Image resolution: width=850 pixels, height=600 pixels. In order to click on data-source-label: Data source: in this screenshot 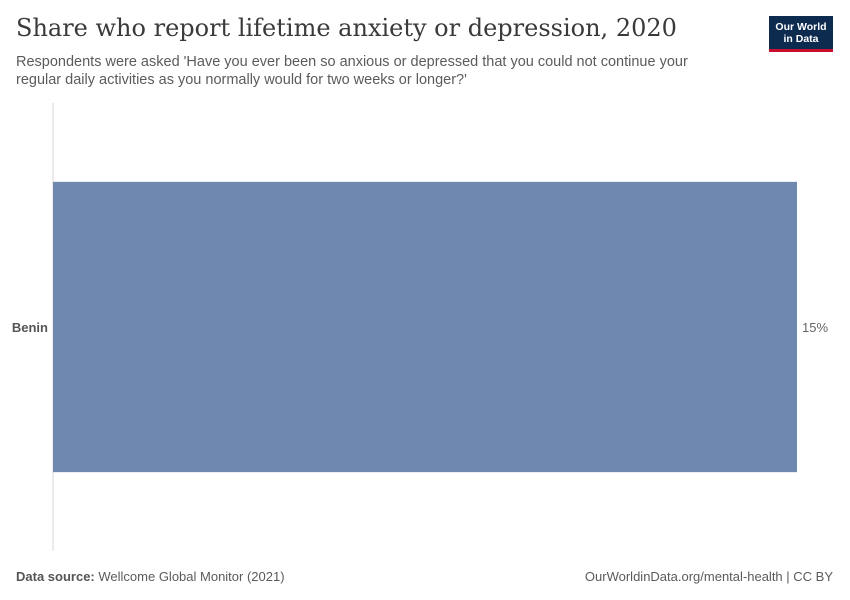, I will do `click(55, 576)`.